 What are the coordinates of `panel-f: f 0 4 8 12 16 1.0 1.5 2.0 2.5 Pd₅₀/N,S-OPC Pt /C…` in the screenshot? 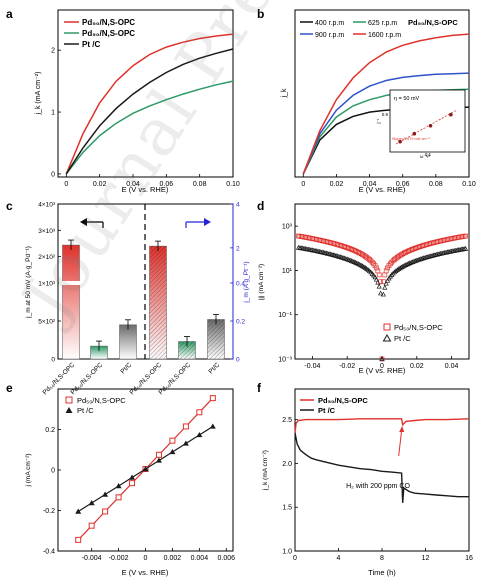 It's located at (365, 479).